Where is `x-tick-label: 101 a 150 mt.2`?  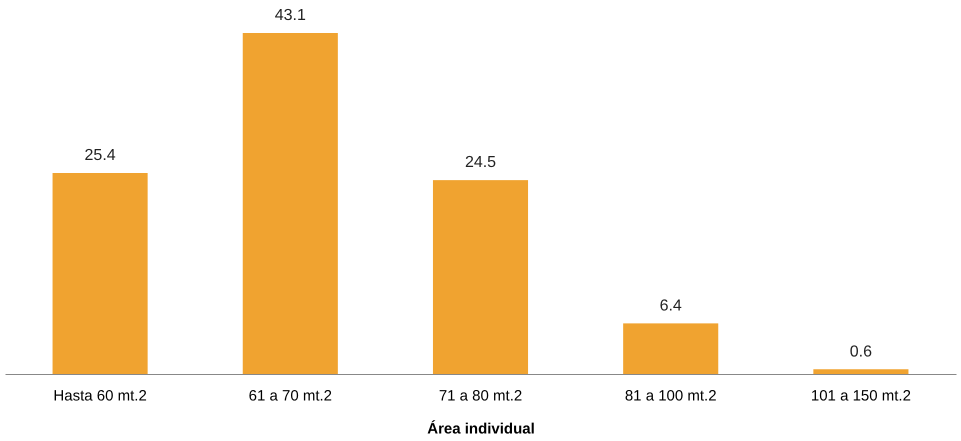 x-tick-label: 101 a 150 mt.2 is located at coordinates (860, 396).